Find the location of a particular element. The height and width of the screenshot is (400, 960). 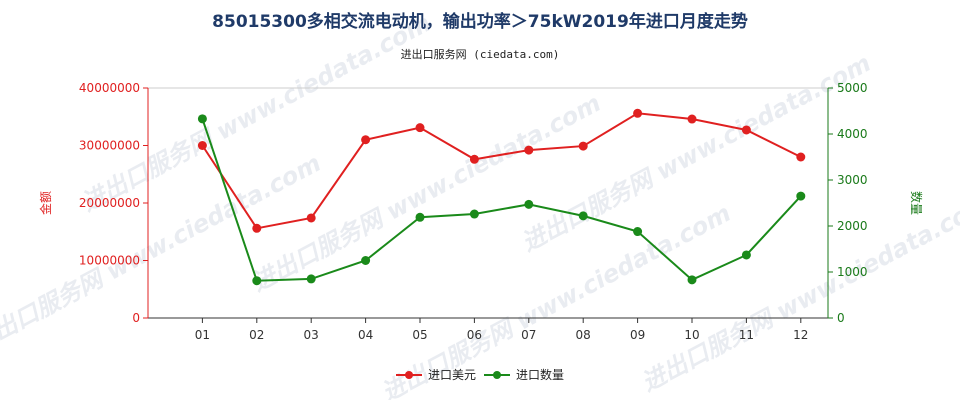

x-tick-label-08: 08 is located at coordinates (583, 335).